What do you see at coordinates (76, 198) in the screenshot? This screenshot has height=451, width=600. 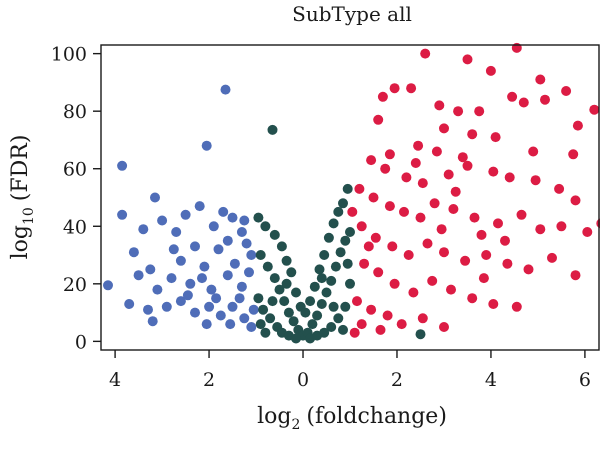 I see `y-axis-ticks: 0 20 40 60 80 100` at bounding box center [76, 198].